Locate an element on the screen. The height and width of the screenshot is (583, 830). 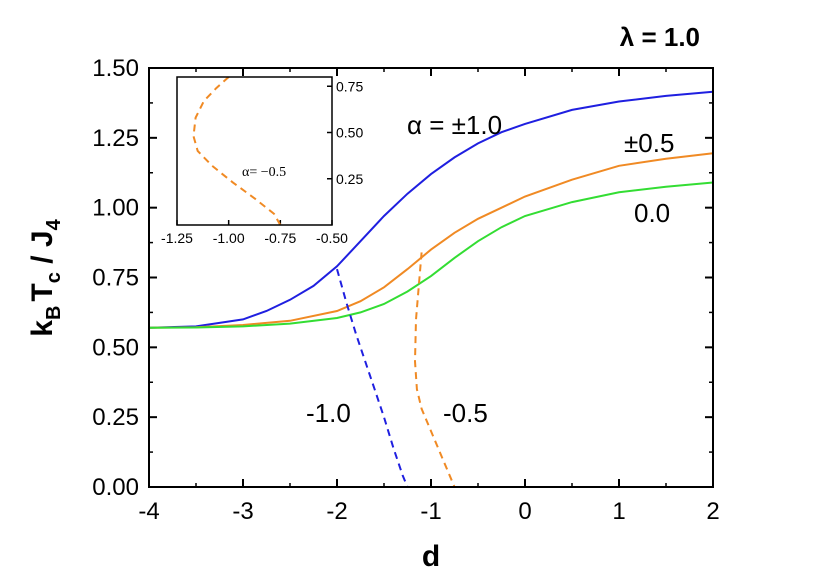
chart-title: λ = 1.0 is located at coordinates (660, 37).